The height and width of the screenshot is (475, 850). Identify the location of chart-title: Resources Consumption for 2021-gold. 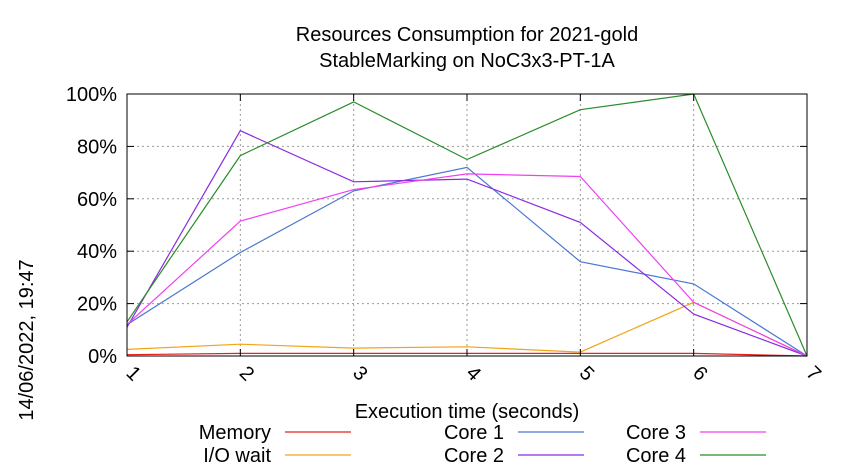
(467, 35).